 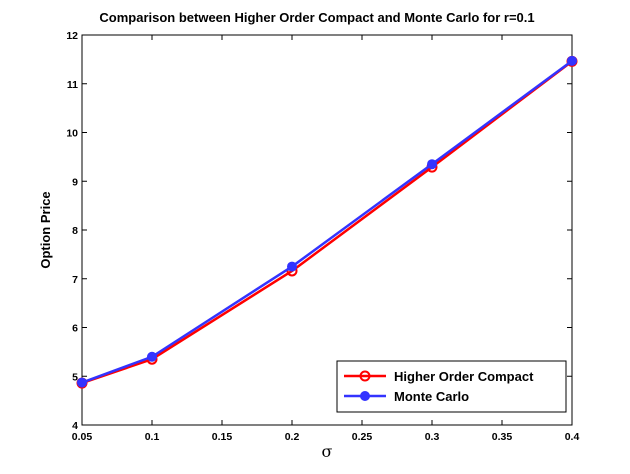 I want to click on legend-label-higher-order-compact: Higher Order Compact, so click(x=464, y=376).